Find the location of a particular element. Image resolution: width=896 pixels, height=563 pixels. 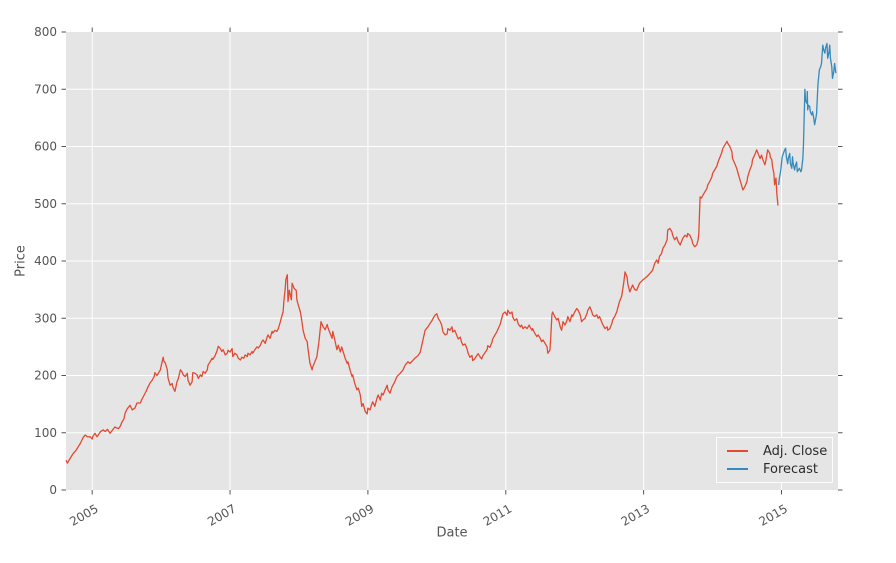

series-line-forecast is located at coordinates (807, 113).